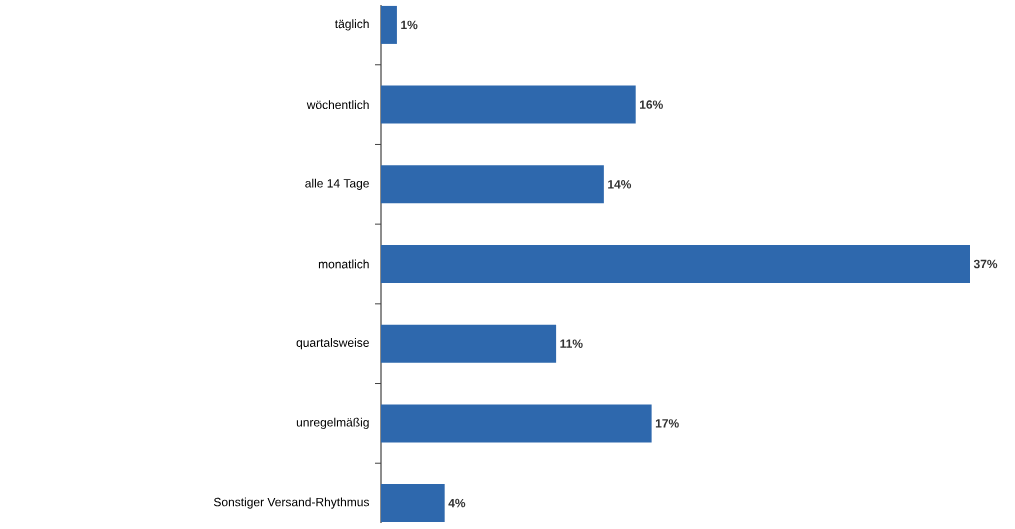 Image resolution: width=1015 pixels, height=529 pixels. I want to click on y-tick-label: täglich, so click(351, 25).